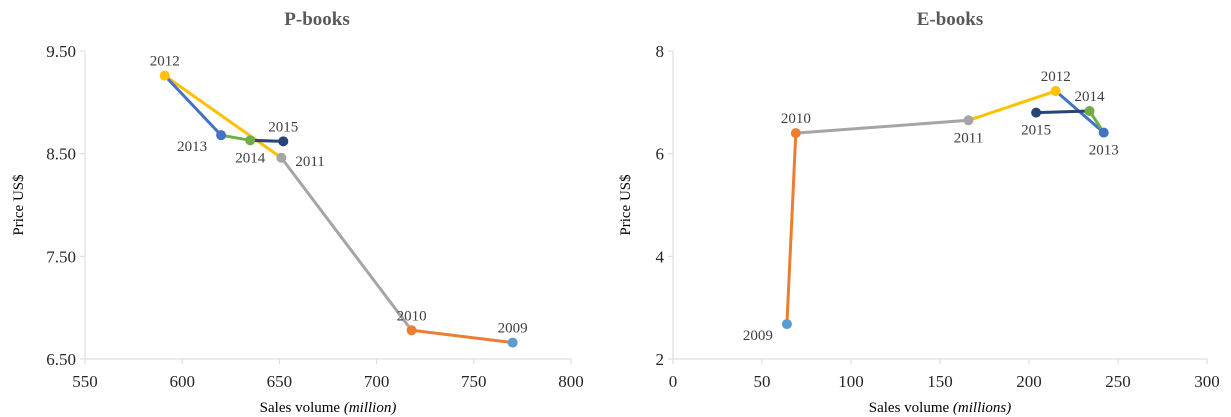  What do you see at coordinates (660, 51) in the screenshot?
I see `y-tick-label: 8` at bounding box center [660, 51].